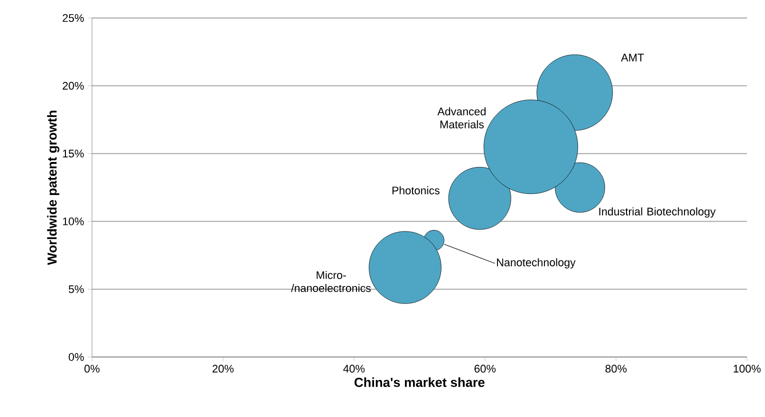  Describe the element at coordinates (354, 368) in the screenshot. I see `x-tick-label: 40%` at that location.